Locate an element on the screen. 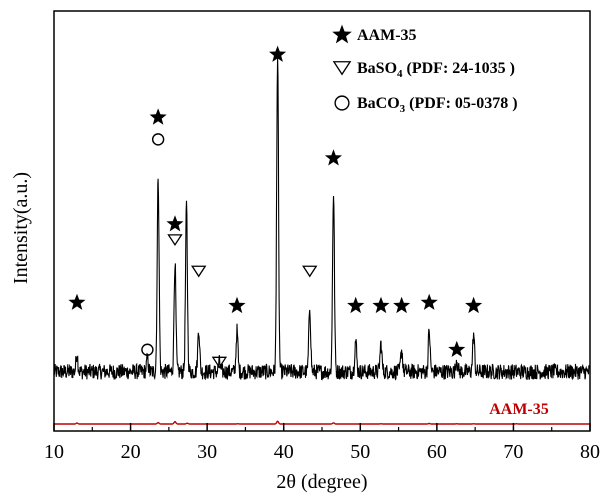 The height and width of the screenshot is (497, 608). x-tick-label: 70 is located at coordinates (513, 452).